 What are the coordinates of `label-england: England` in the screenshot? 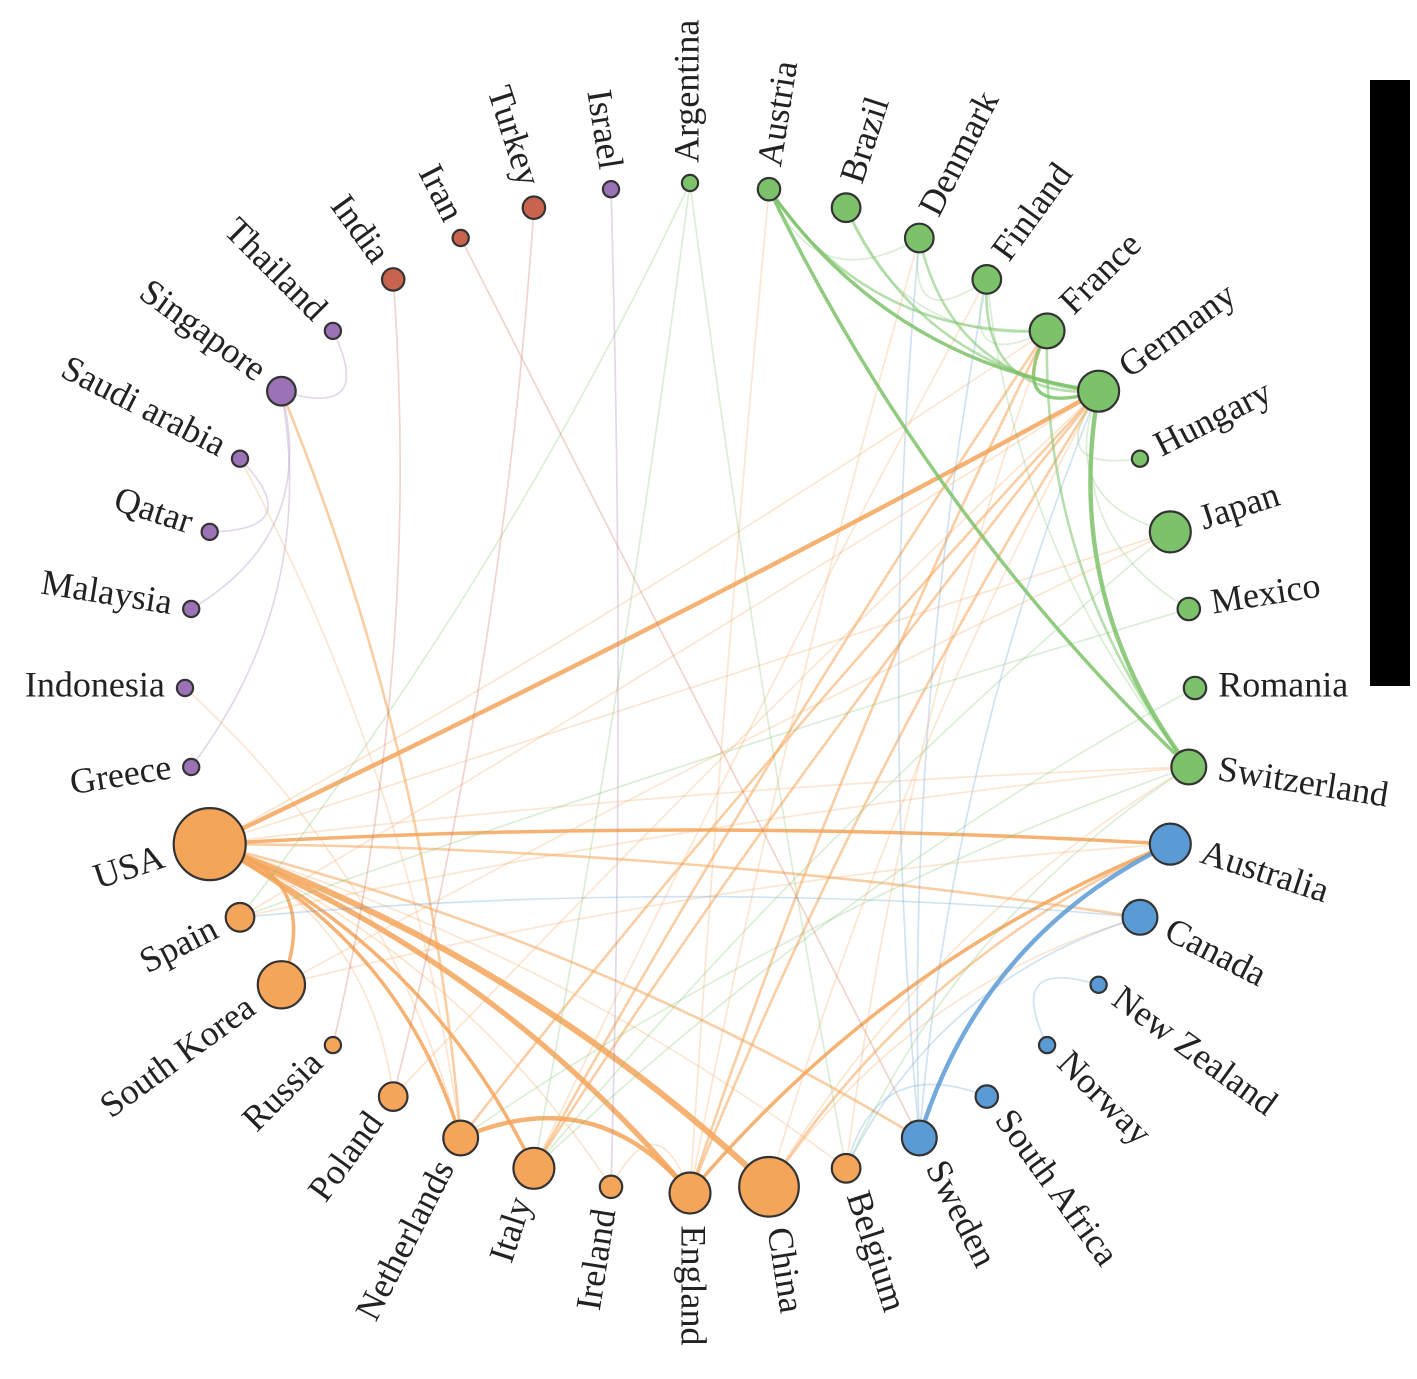 It's located at (694, 1286).